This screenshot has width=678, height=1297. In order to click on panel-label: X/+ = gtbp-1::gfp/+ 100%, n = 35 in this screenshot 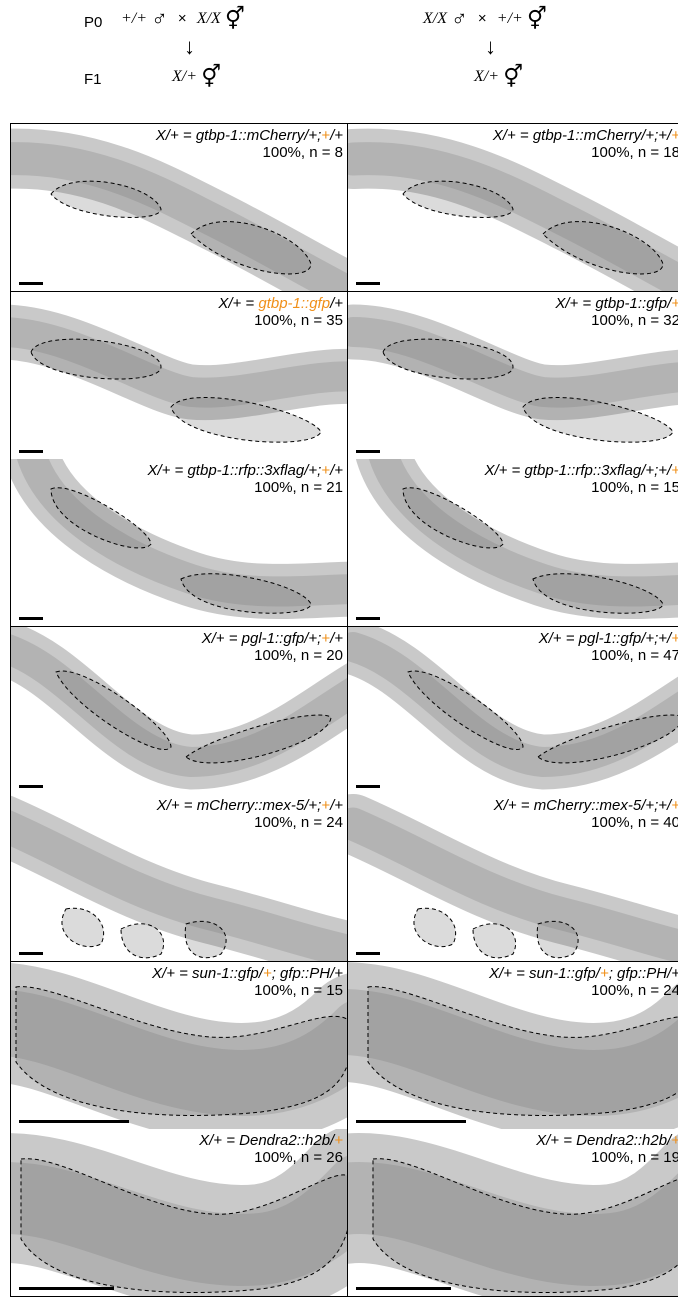, I will do `click(280, 312)`.